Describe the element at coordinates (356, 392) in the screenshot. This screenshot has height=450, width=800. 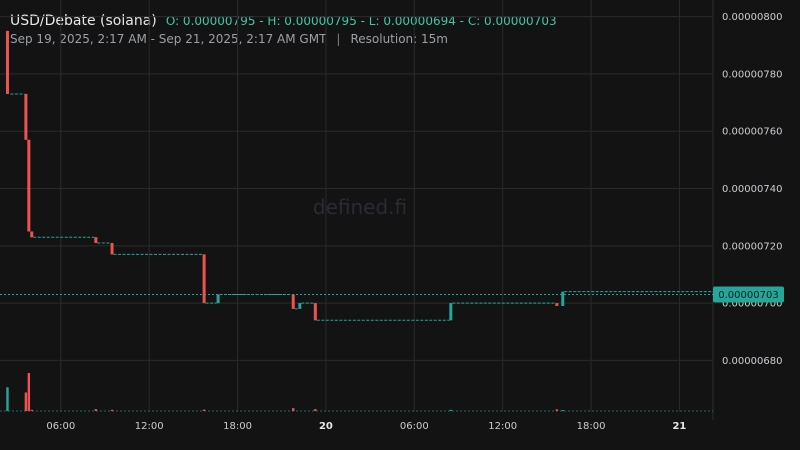
I see `volume-bars` at that location.